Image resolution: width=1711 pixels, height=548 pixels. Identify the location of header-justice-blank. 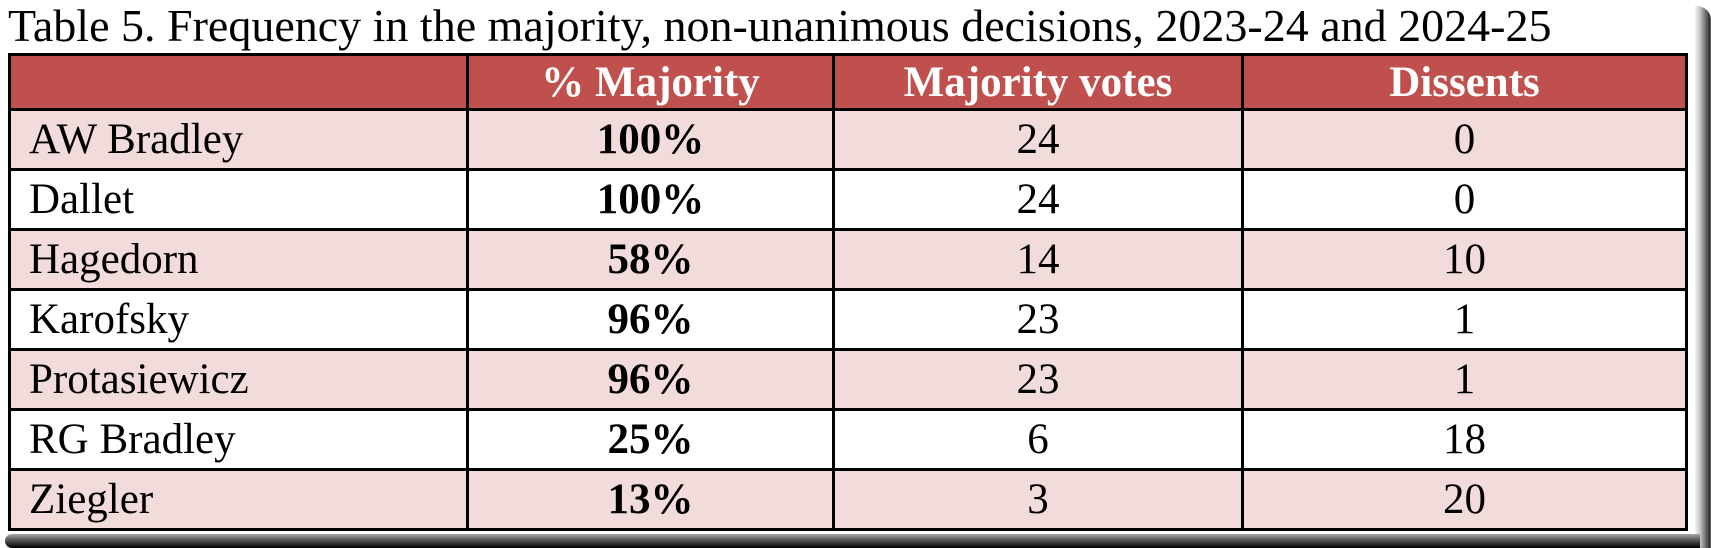
(238, 82).